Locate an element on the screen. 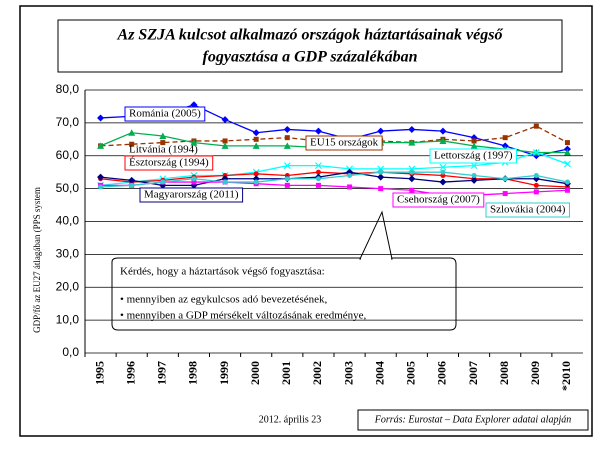 This screenshot has height=450, width=602. x-tick-label: 2006 is located at coordinates (442, 373).